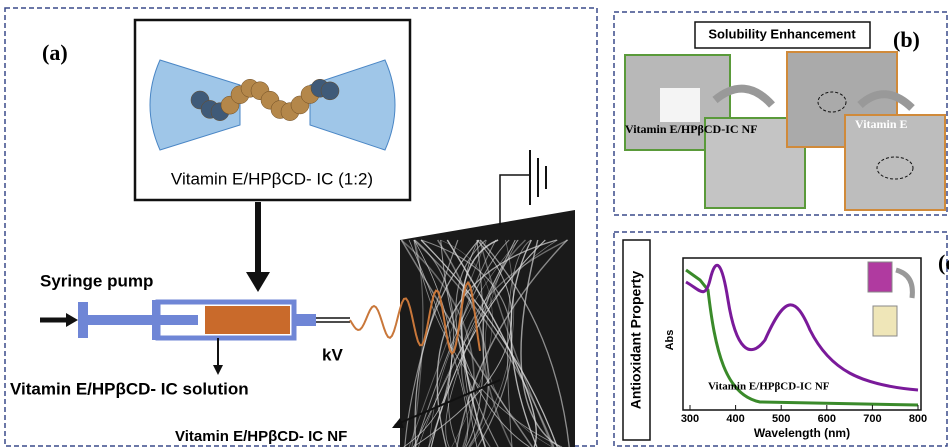 The image size is (949, 447). What do you see at coordinates (330, 91) in the screenshot?
I see `atom` at bounding box center [330, 91].